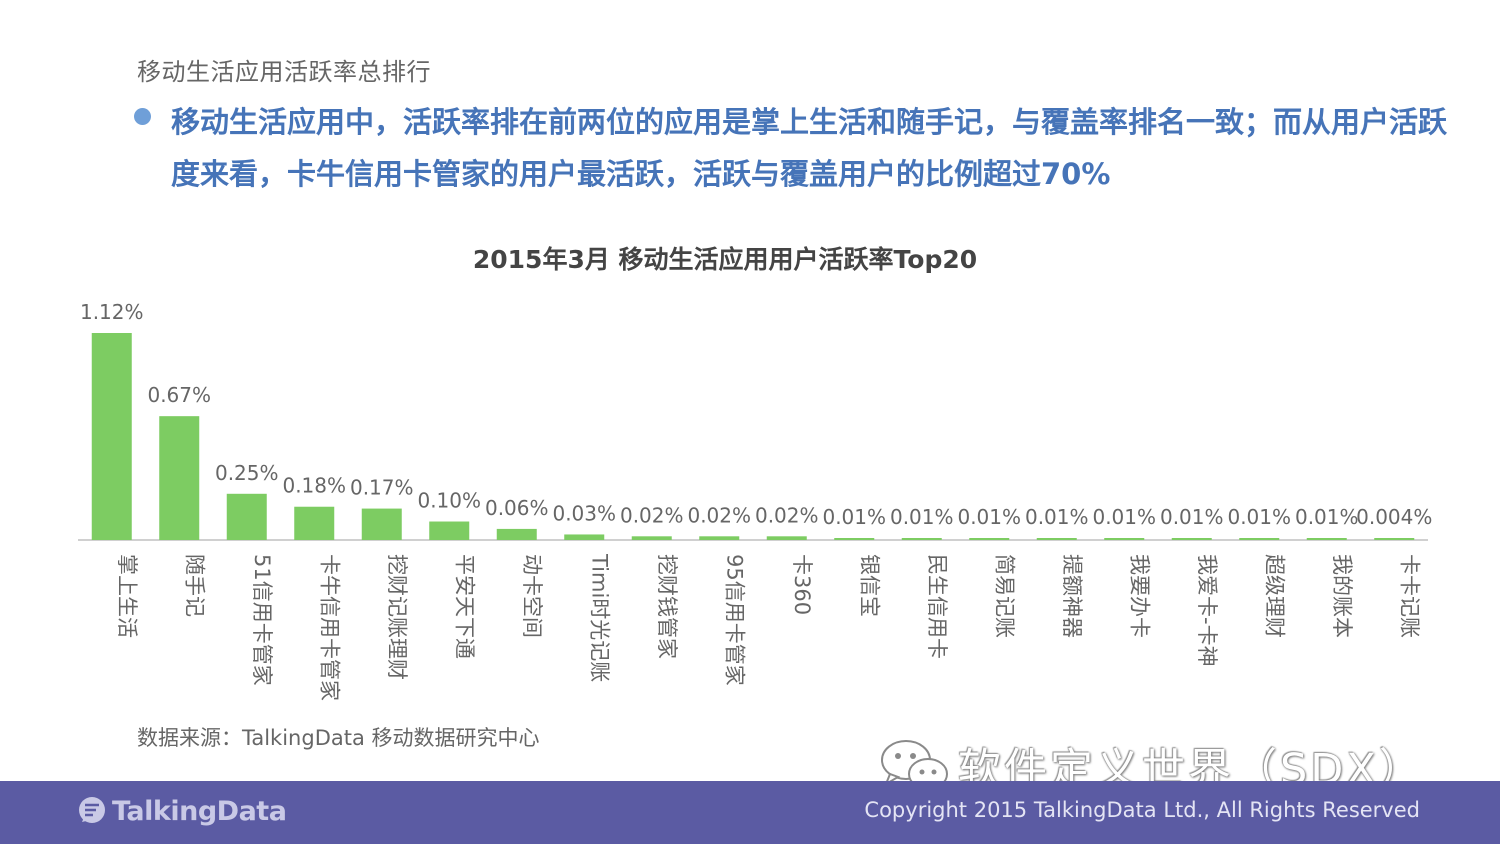  What do you see at coordinates (382, 488) in the screenshot?
I see `value-label-5: 0.17%` at bounding box center [382, 488].